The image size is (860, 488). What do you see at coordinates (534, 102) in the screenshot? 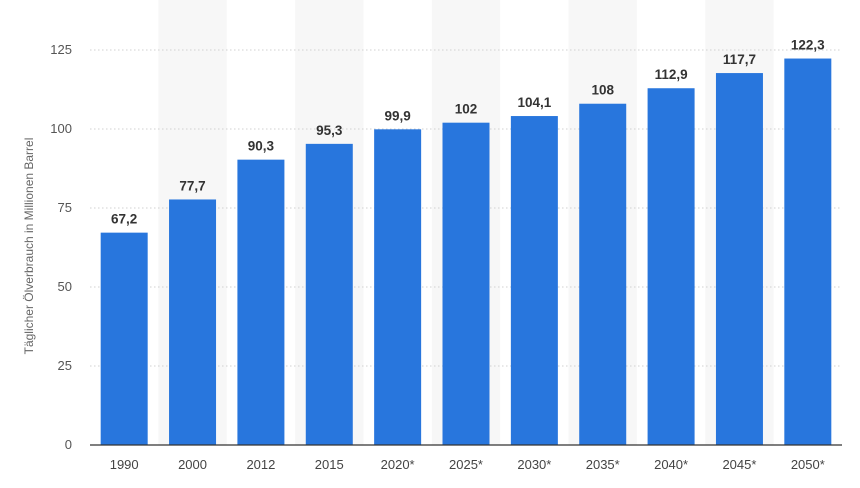
I see `data-label: 104,1` at bounding box center [534, 102].